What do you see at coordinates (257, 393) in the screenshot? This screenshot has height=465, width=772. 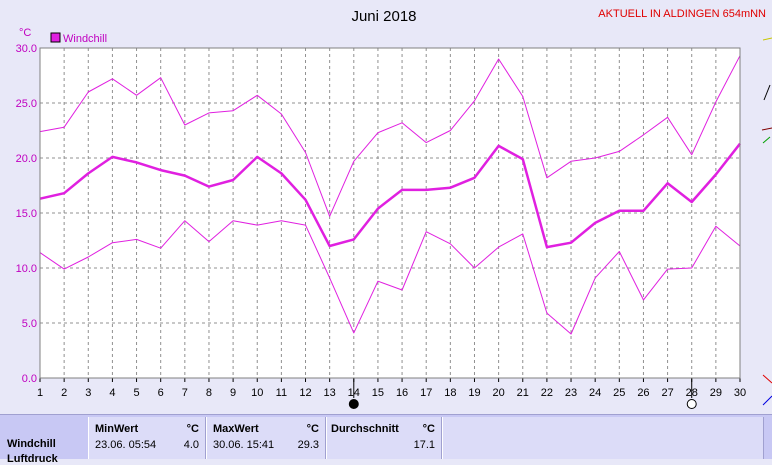 I see `x-tick-label: 10` at bounding box center [257, 393].